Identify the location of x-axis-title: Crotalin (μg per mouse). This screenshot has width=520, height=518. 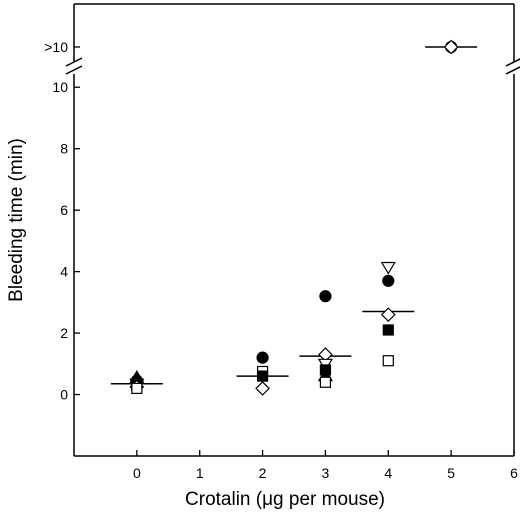
(285, 499).